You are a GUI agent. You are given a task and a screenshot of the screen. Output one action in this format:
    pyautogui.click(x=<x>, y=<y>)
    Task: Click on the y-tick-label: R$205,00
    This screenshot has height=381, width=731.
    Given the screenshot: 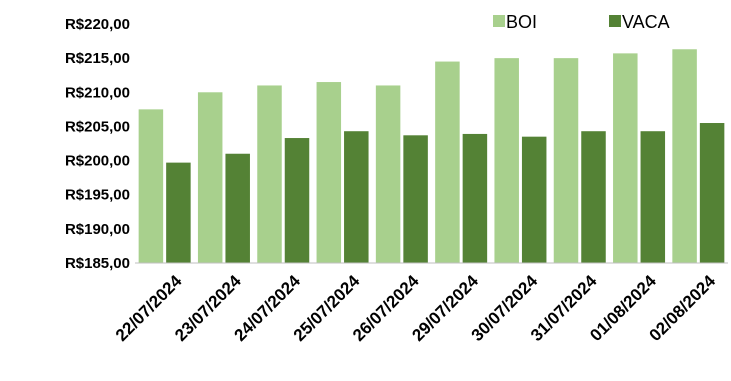 What is the action you would take?
    pyautogui.click(x=97, y=126)
    